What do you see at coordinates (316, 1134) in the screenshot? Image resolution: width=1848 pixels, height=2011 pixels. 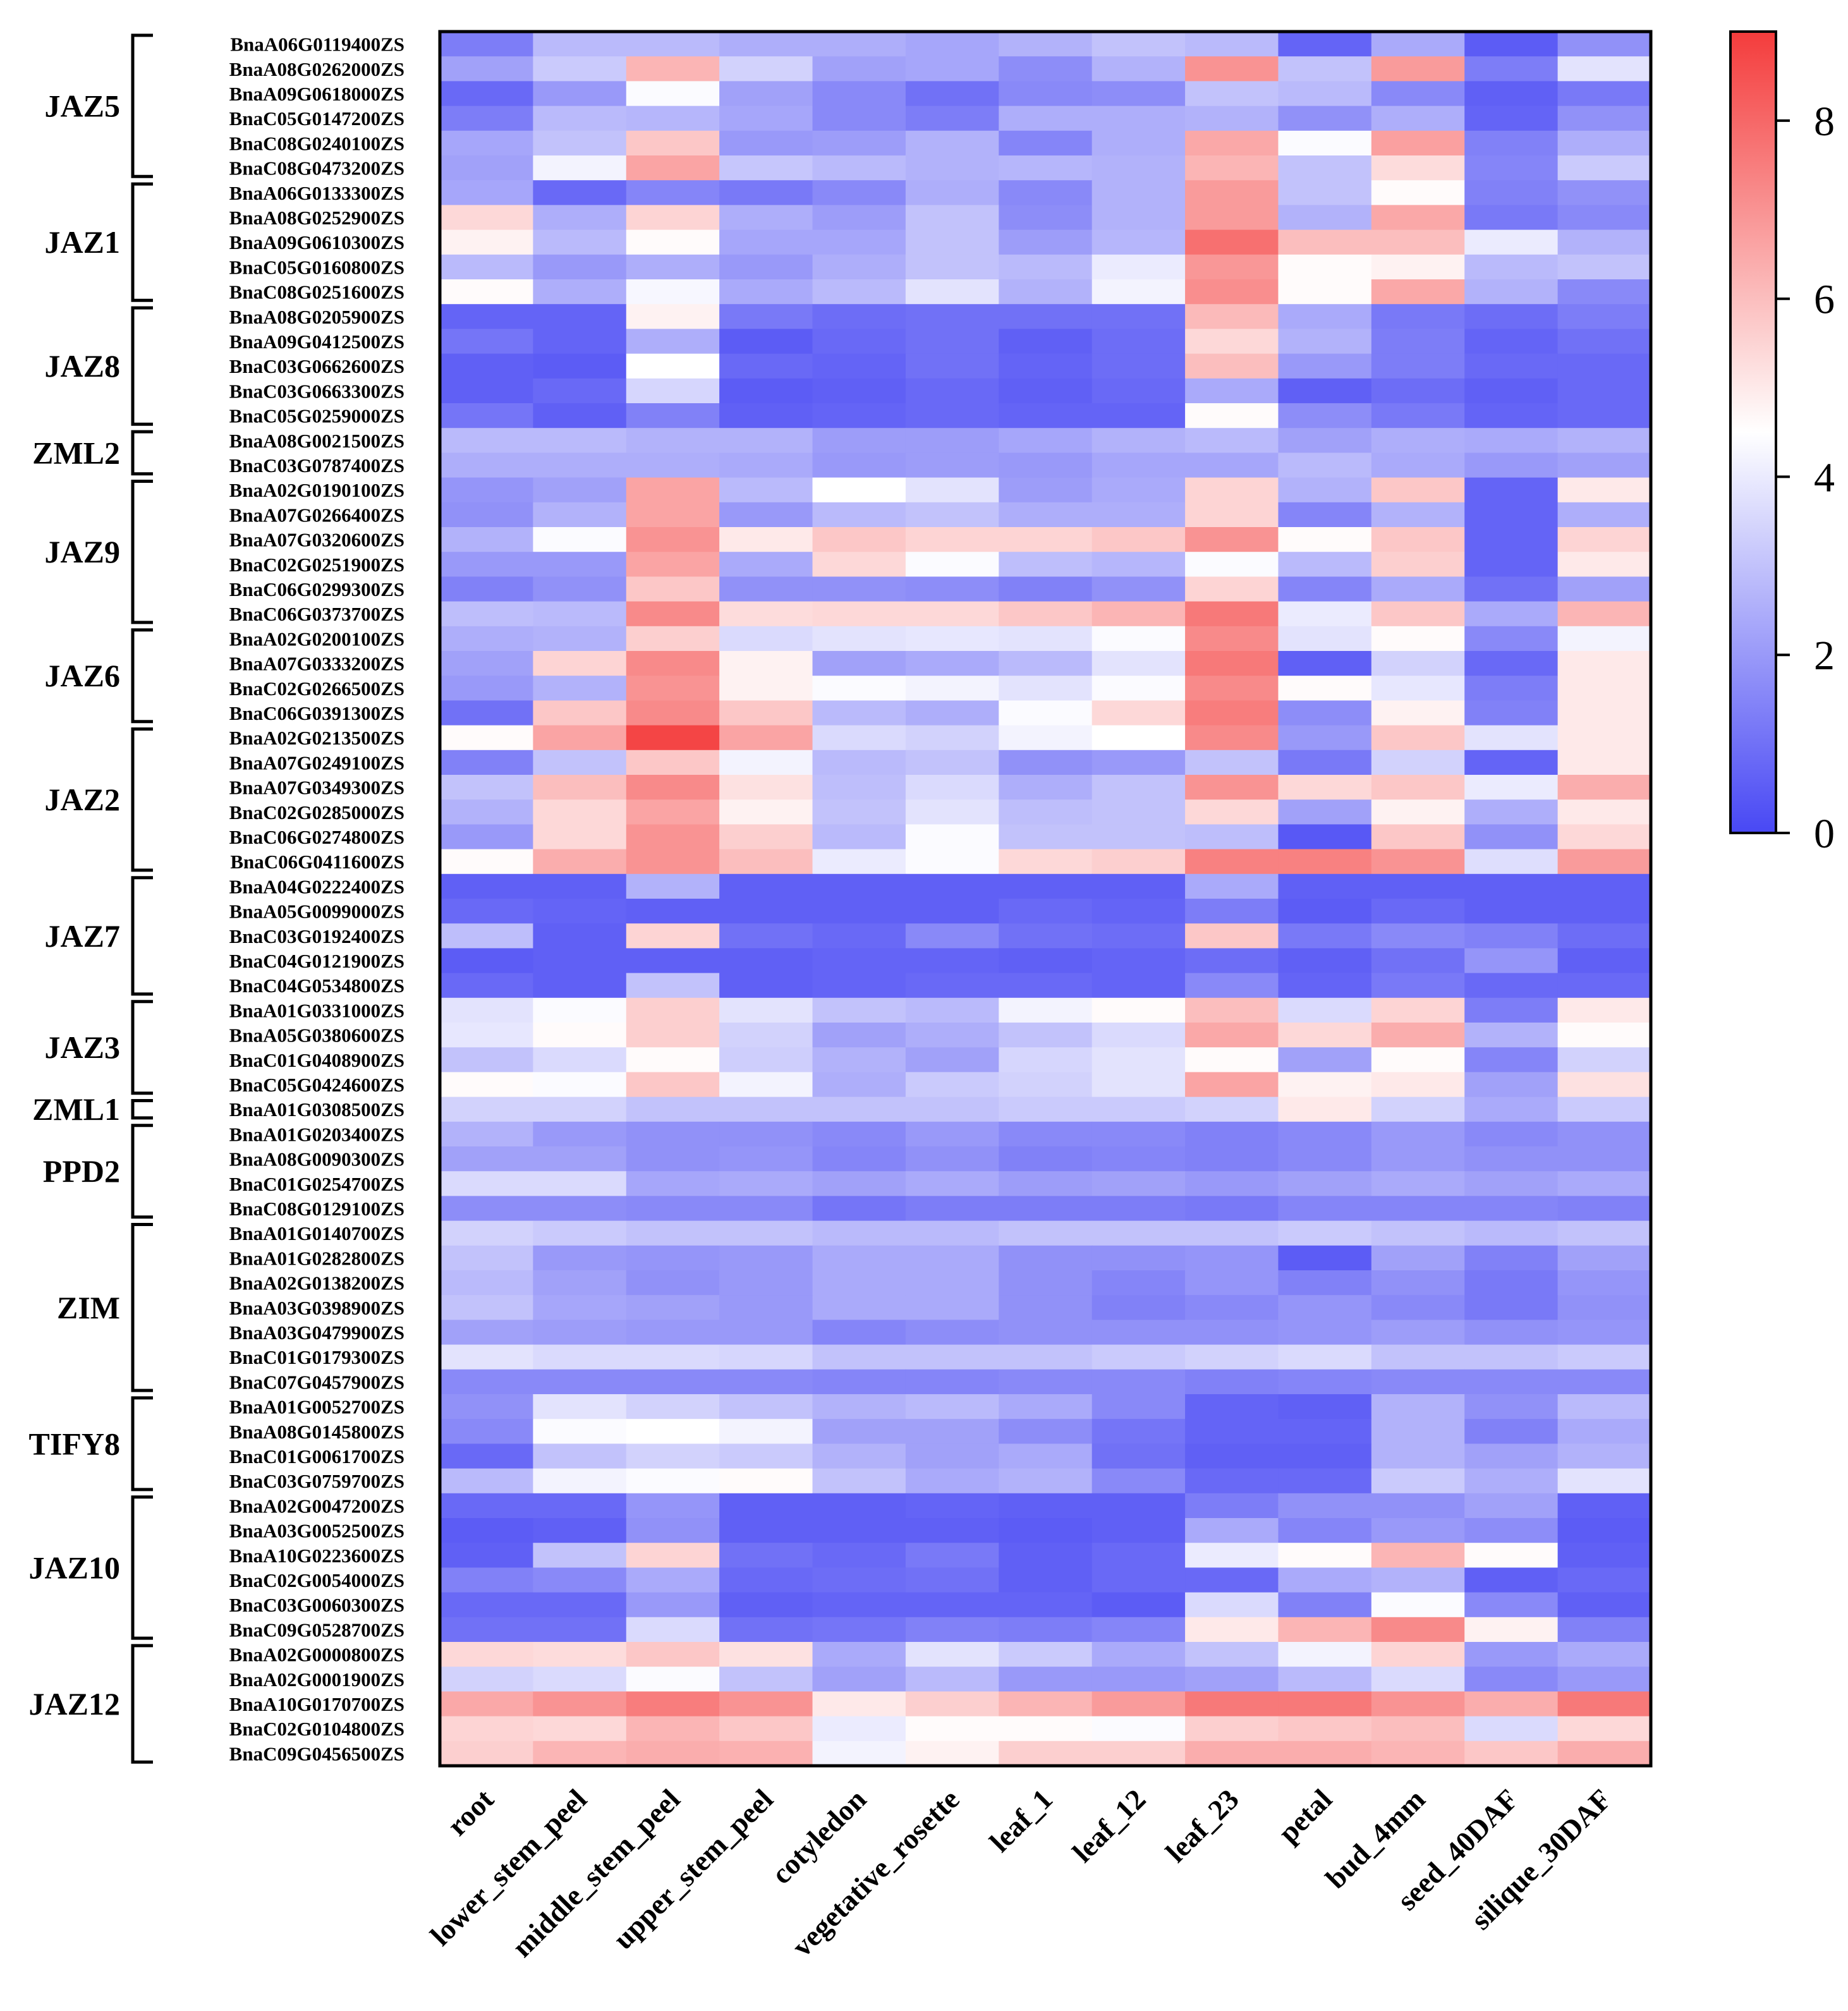 I see `row-label: BnaA01G0203400ZS` at bounding box center [316, 1134].